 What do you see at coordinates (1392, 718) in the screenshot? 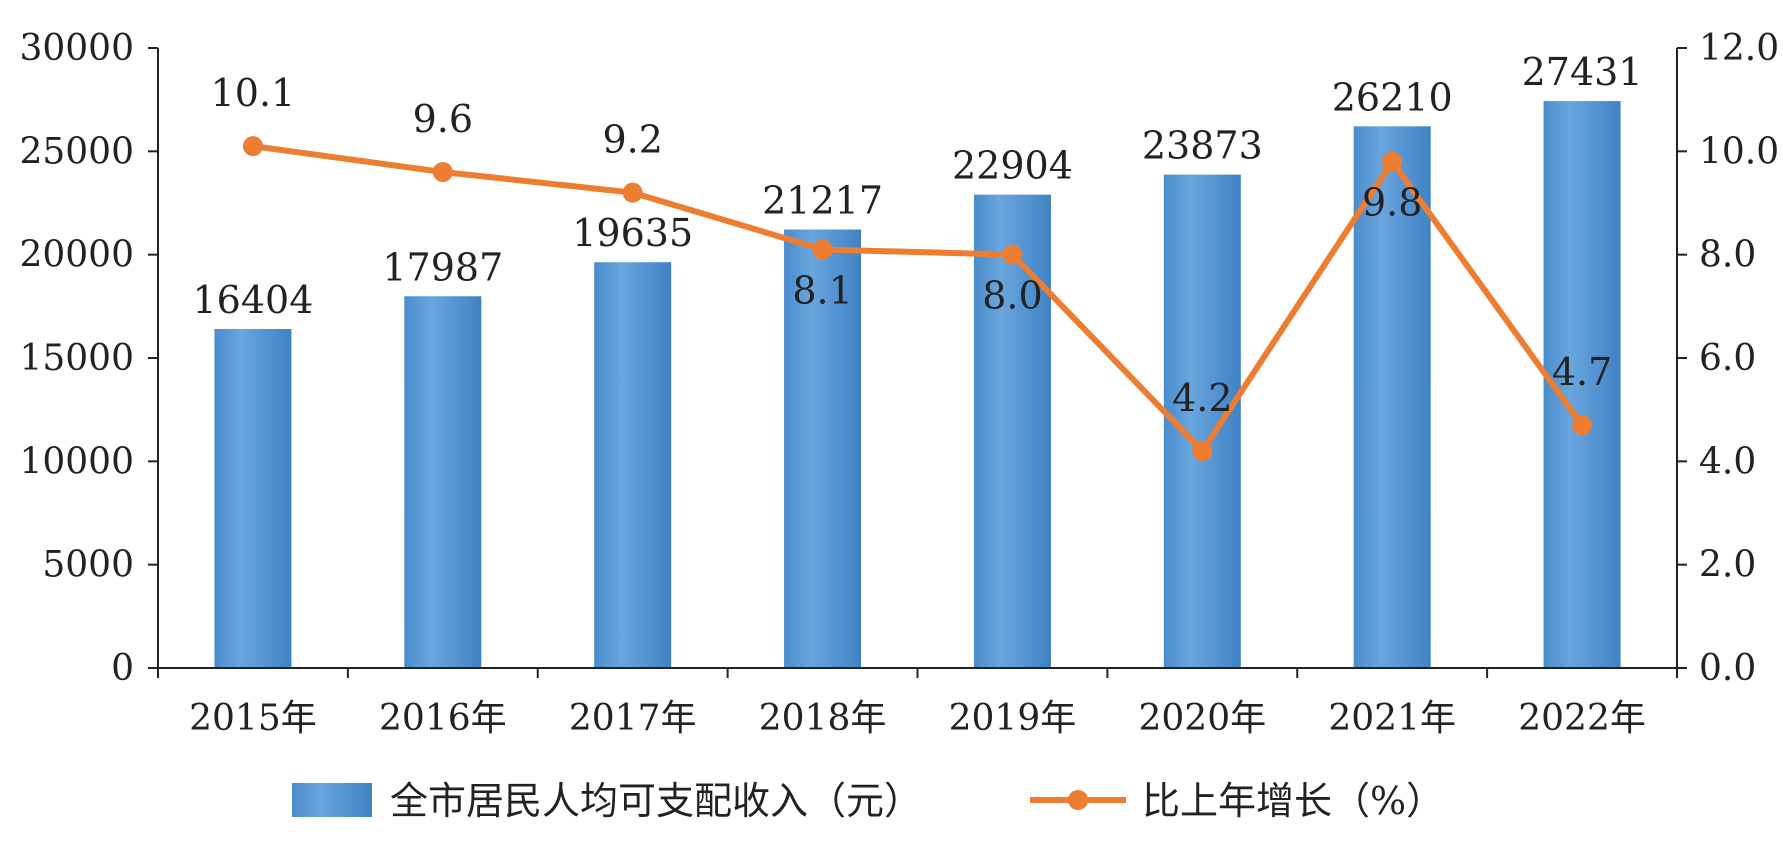
I see `x-tick-label: 2021年` at bounding box center [1392, 718].